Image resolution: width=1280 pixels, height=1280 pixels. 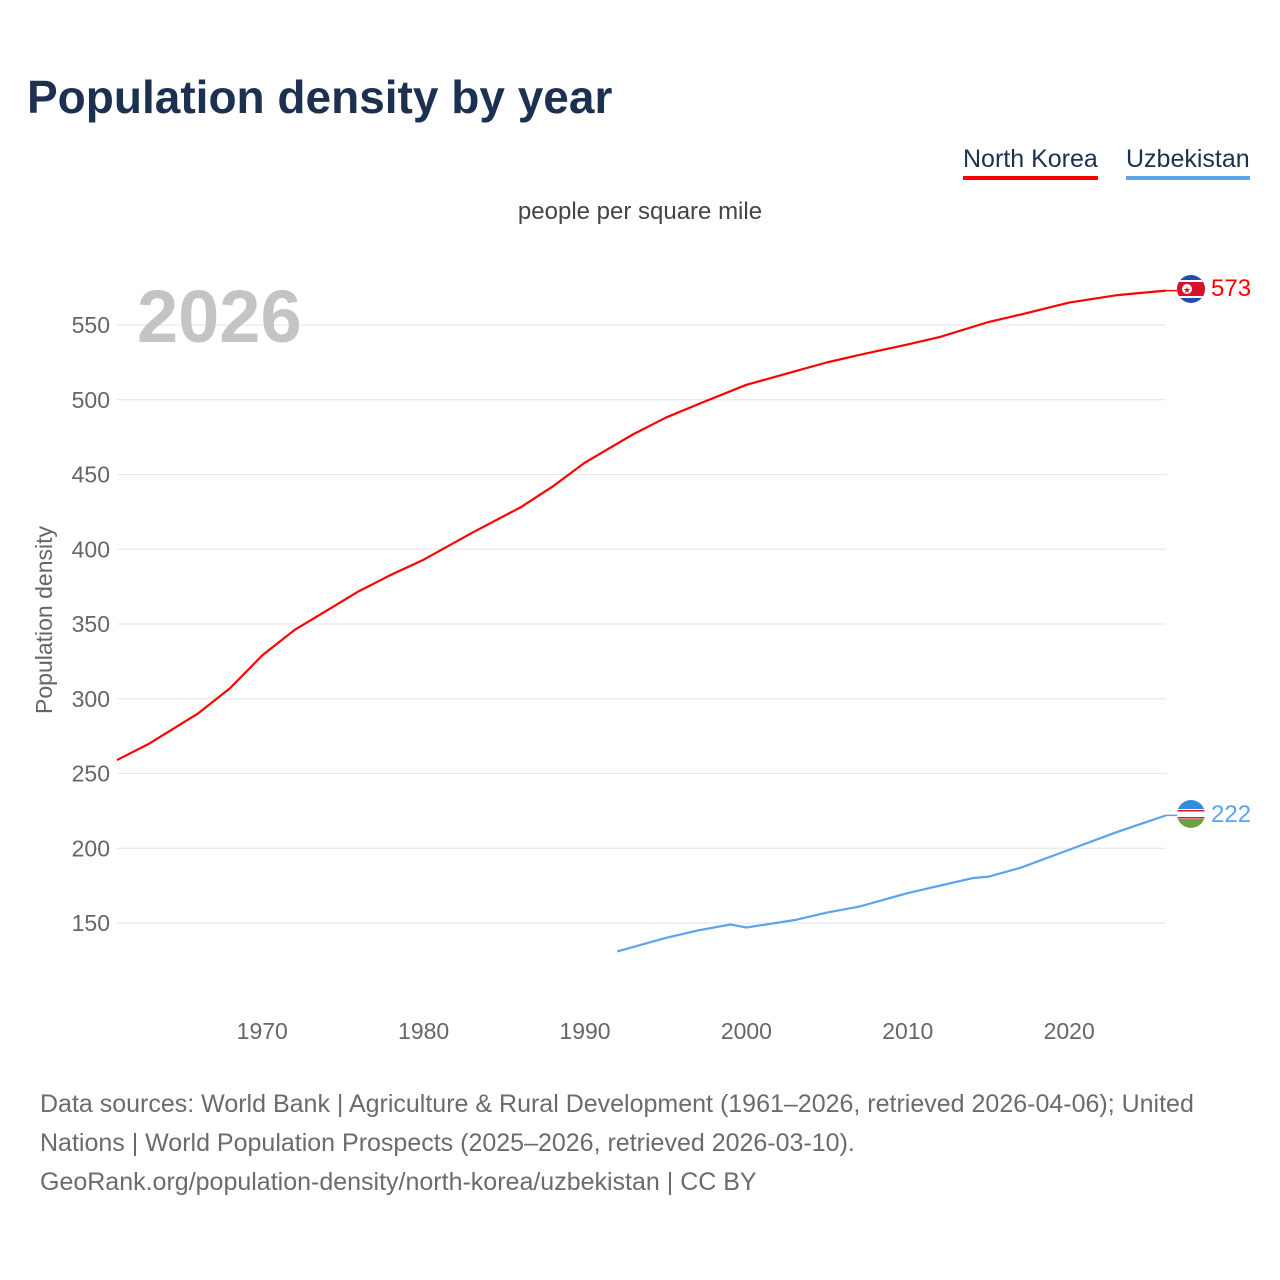 I want to click on y-tick-label: 350, so click(x=91, y=624).